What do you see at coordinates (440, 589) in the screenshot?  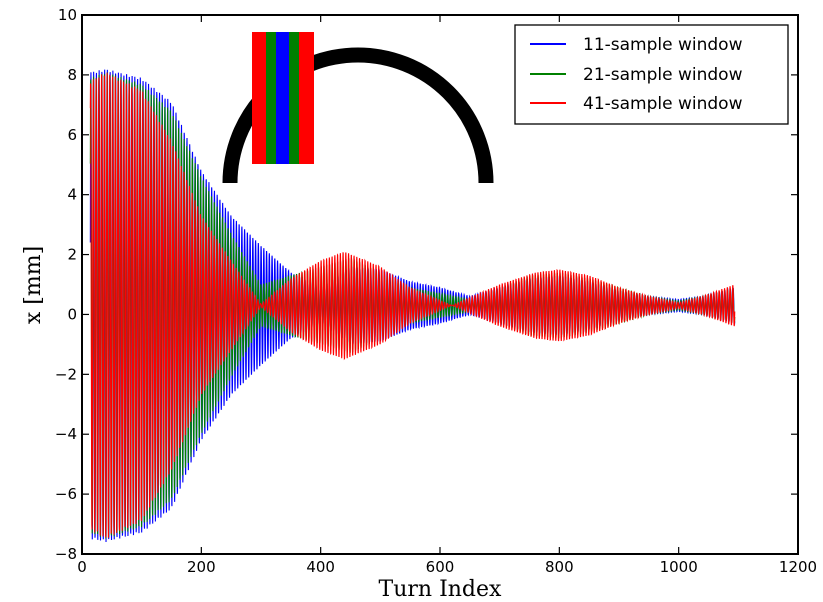 I see `x-axis-label: Turn Index` at bounding box center [440, 589].